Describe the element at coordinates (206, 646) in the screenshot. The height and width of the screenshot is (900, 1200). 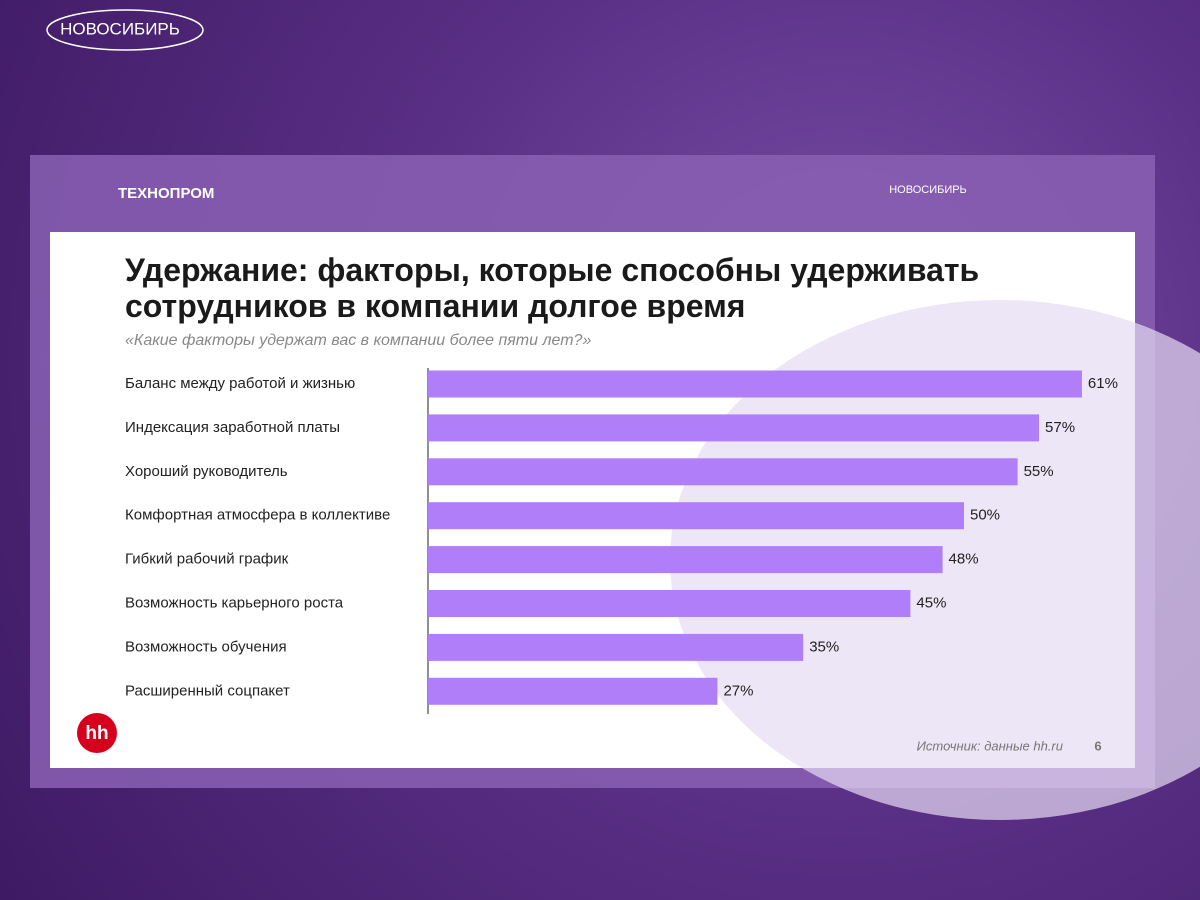
I see `category-label: Возможность обучения` at that location.